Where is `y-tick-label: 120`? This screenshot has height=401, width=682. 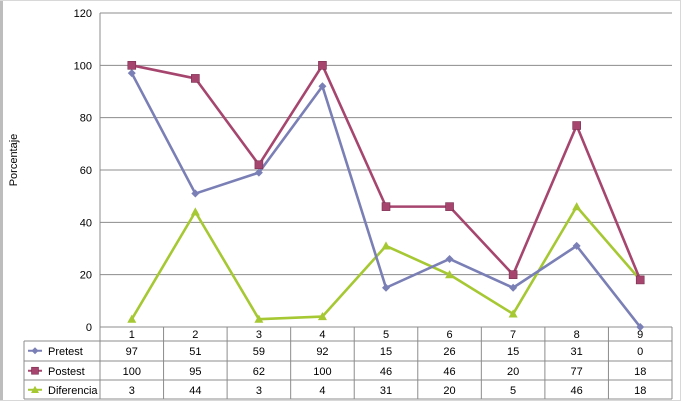 y-tick-label: 120 is located at coordinates (83, 14).